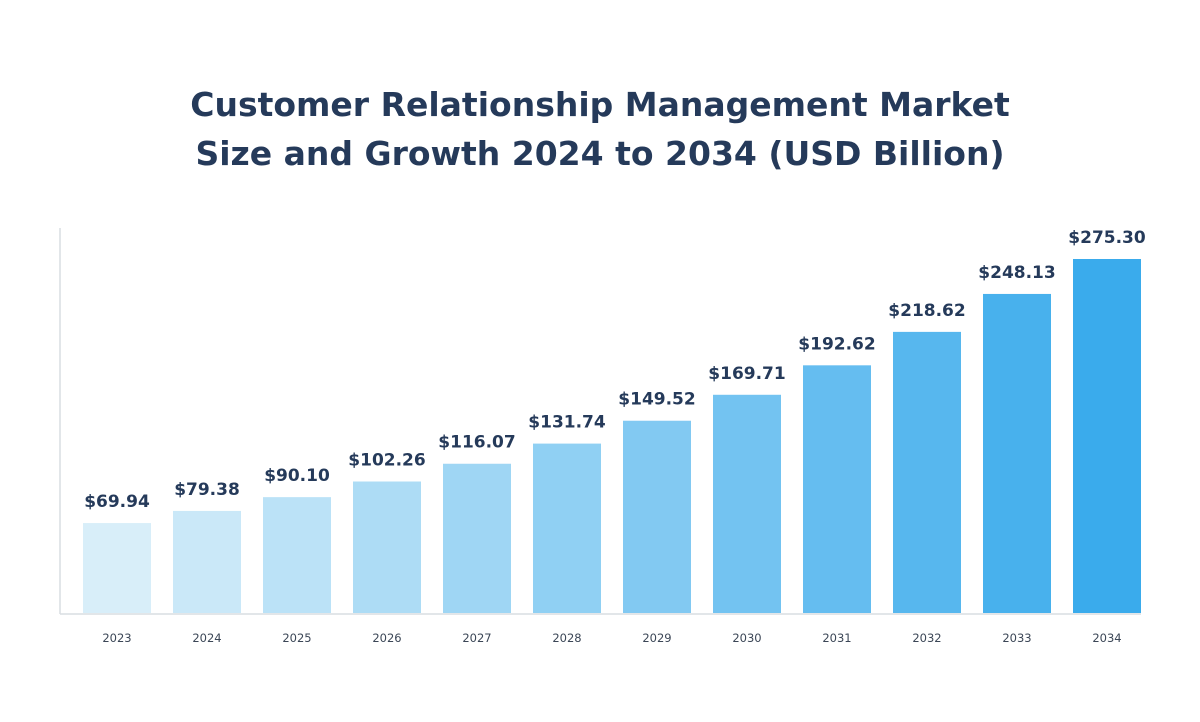 The image size is (1200, 722). Describe the element at coordinates (1017, 453) in the screenshot. I see `bar-2033` at that location.